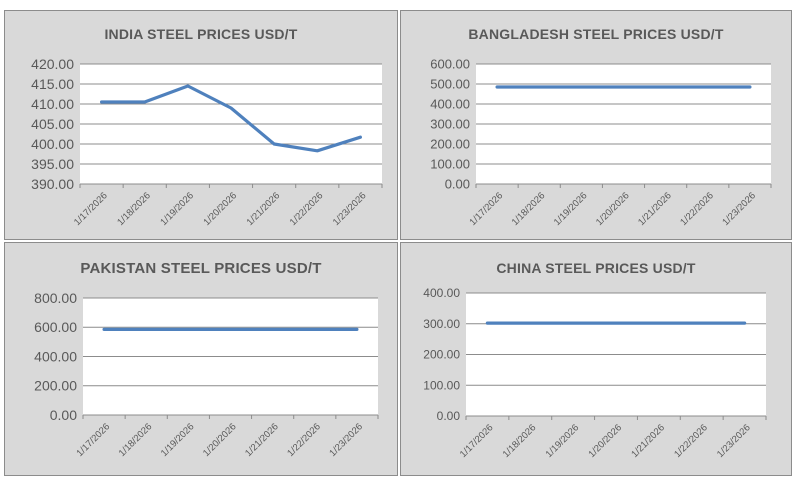 This screenshot has height=490, width=800. Describe the element at coordinates (230, 118) in the screenshot. I see `series-line` at that location.